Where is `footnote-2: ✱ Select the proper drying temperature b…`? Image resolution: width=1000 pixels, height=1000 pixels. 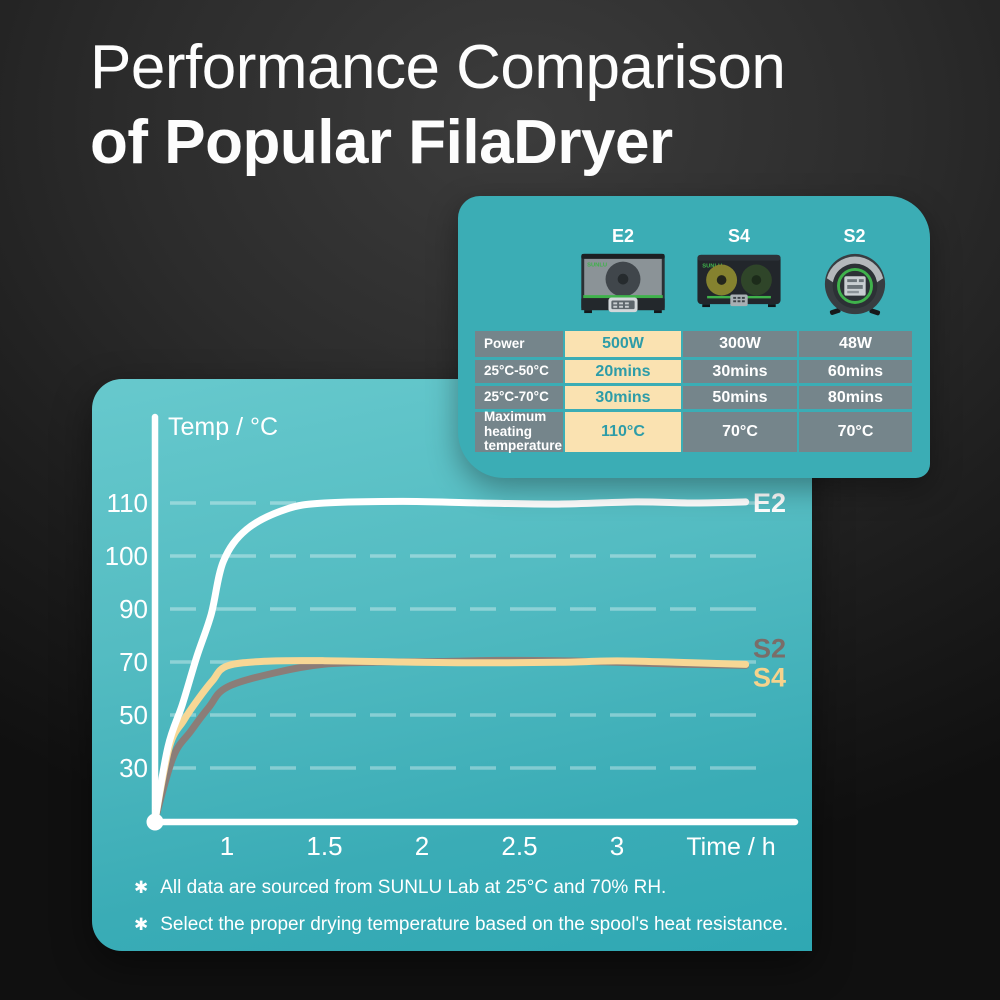
footnote-2: ✱ Select the proper drying temperature b… is located at coordinates (461, 925).